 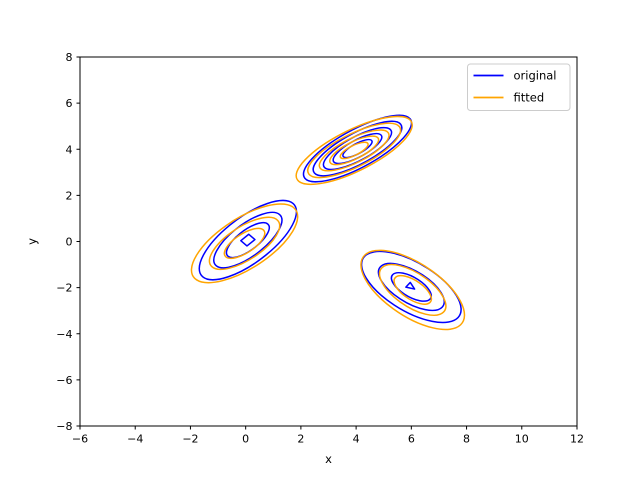 I want to click on x-tick-label: 0, so click(x=245, y=439).